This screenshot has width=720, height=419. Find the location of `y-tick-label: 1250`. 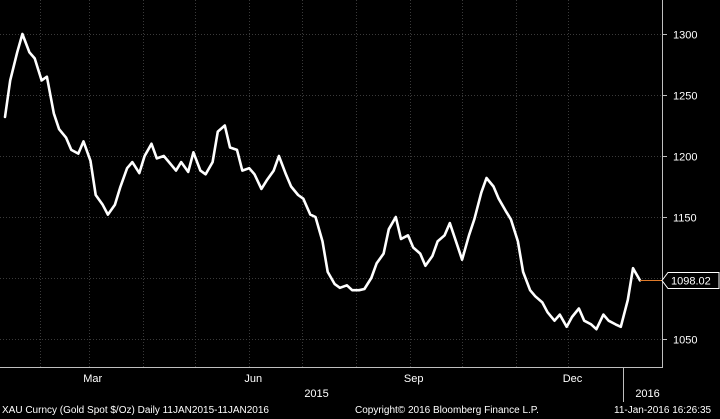

y-tick-label: 1250 is located at coordinates (685, 97).